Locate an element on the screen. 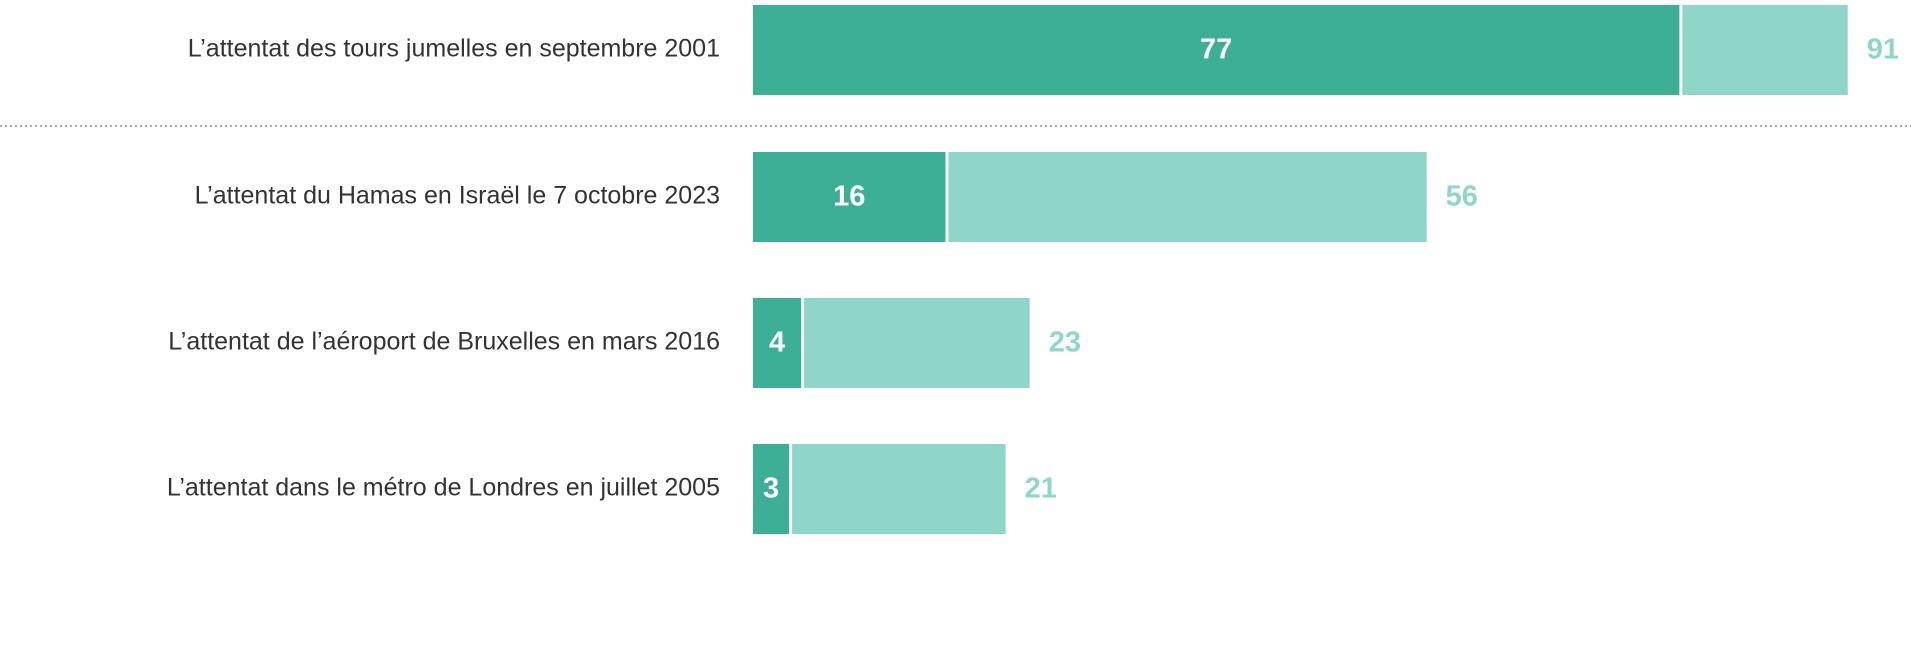 This screenshot has height=648, width=1911. value-label: 77 is located at coordinates (1216, 50).